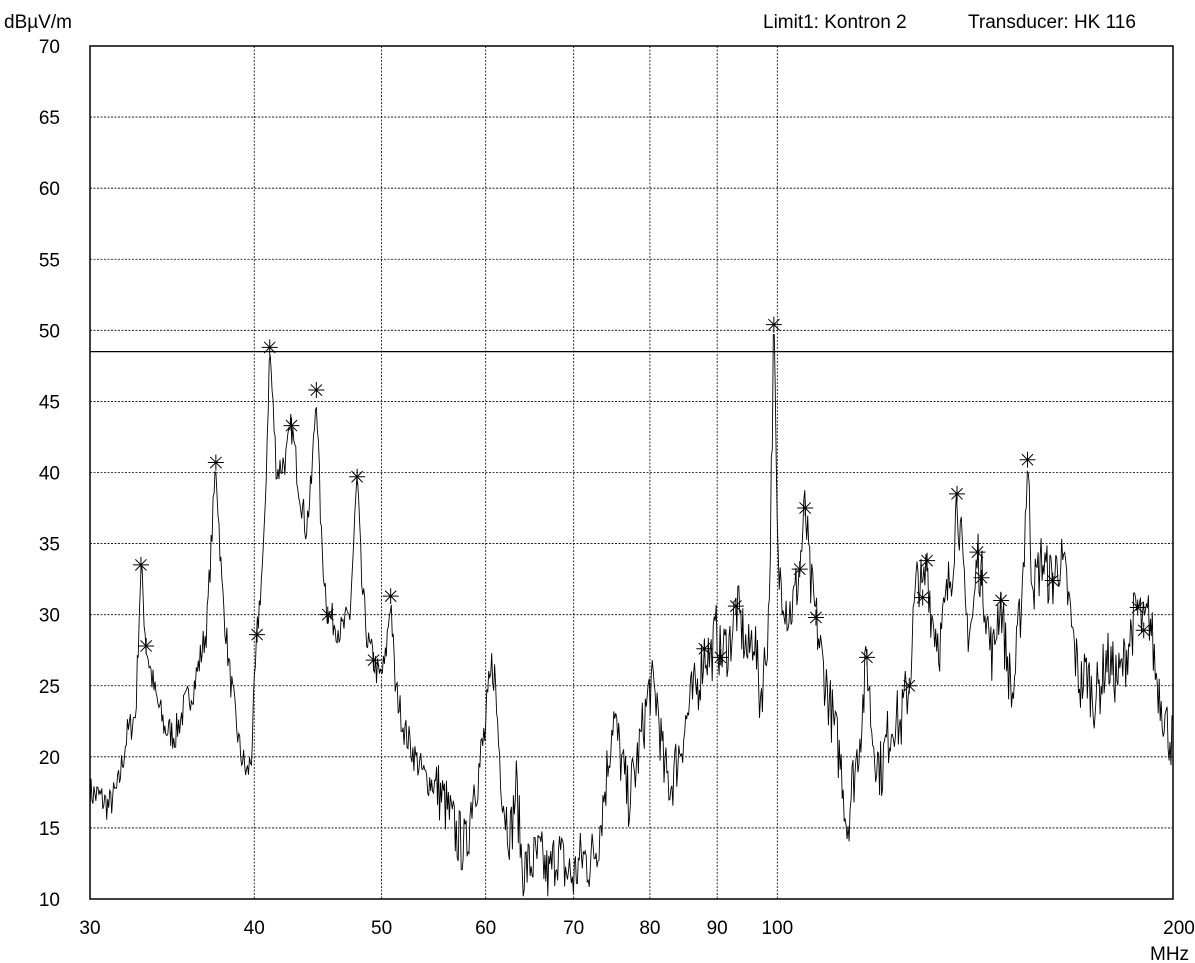 The width and height of the screenshot is (1195, 963). Describe the element at coordinates (835, 22) in the screenshot. I see `limit-label: Limit1: Kontron 2` at that location.